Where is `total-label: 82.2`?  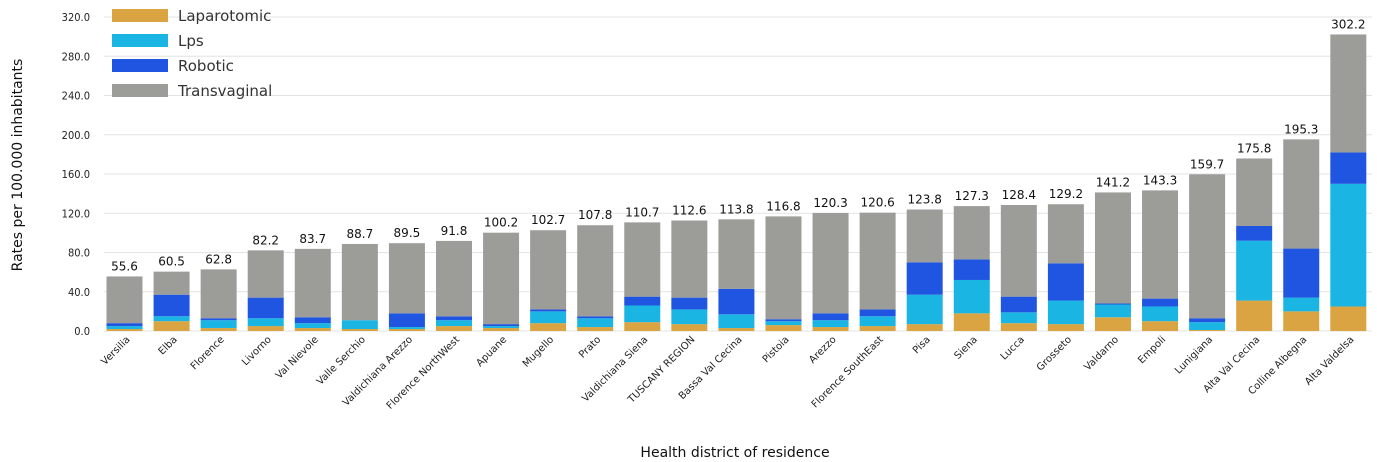
total-label: 82.2 is located at coordinates (265, 240).